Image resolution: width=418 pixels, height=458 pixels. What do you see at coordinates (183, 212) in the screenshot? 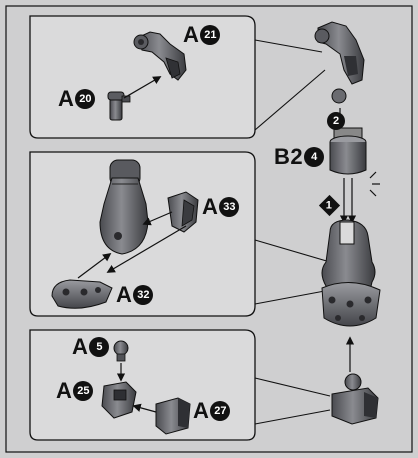
I see `back-plate-part-a33` at bounding box center [183, 212].